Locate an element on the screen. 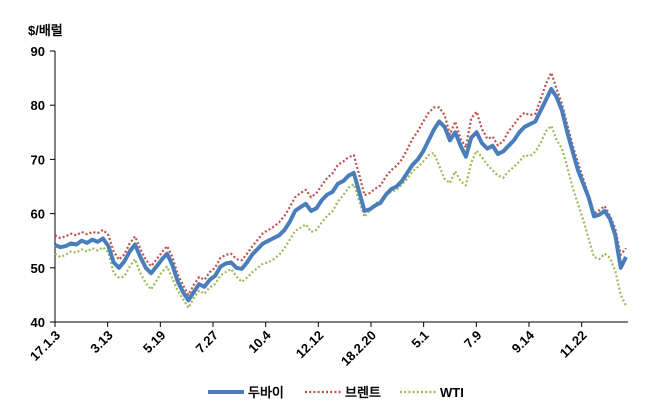 This screenshot has height=419, width=657. legend-label: 두바이 is located at coordinates (266, 392).